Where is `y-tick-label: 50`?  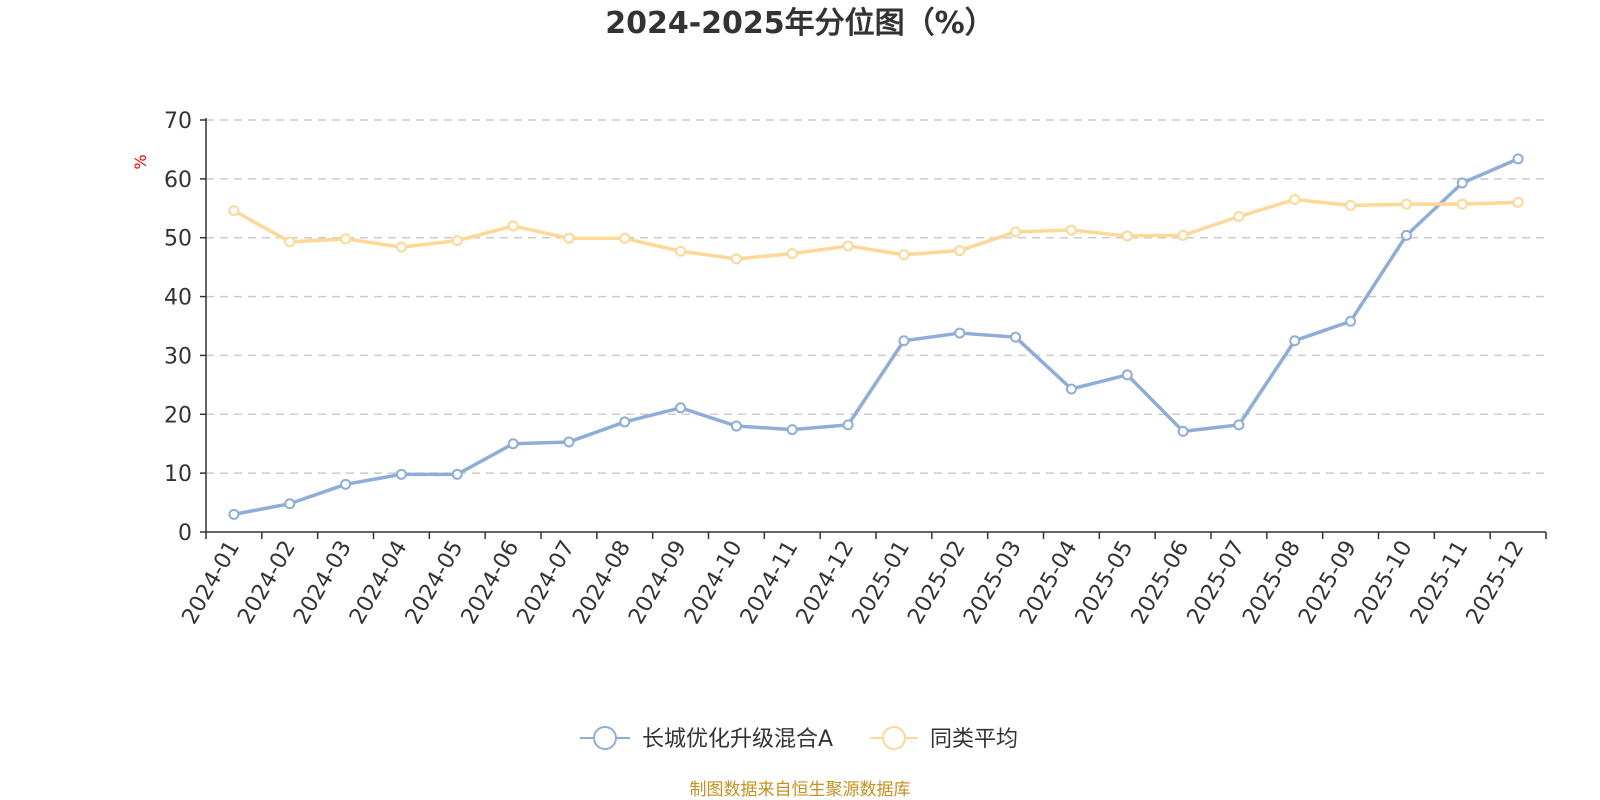 y-tick-label: 50 is located at coordinates (178, 239).